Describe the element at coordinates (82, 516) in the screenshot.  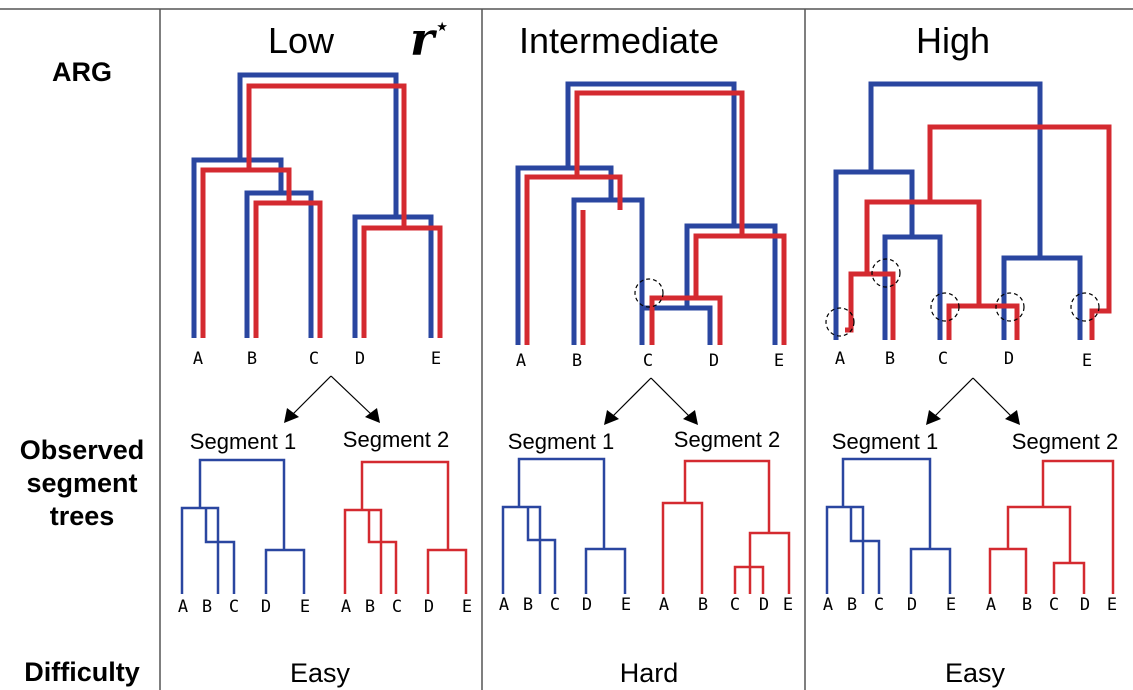
I see `row-label-trees: trees` at that location.